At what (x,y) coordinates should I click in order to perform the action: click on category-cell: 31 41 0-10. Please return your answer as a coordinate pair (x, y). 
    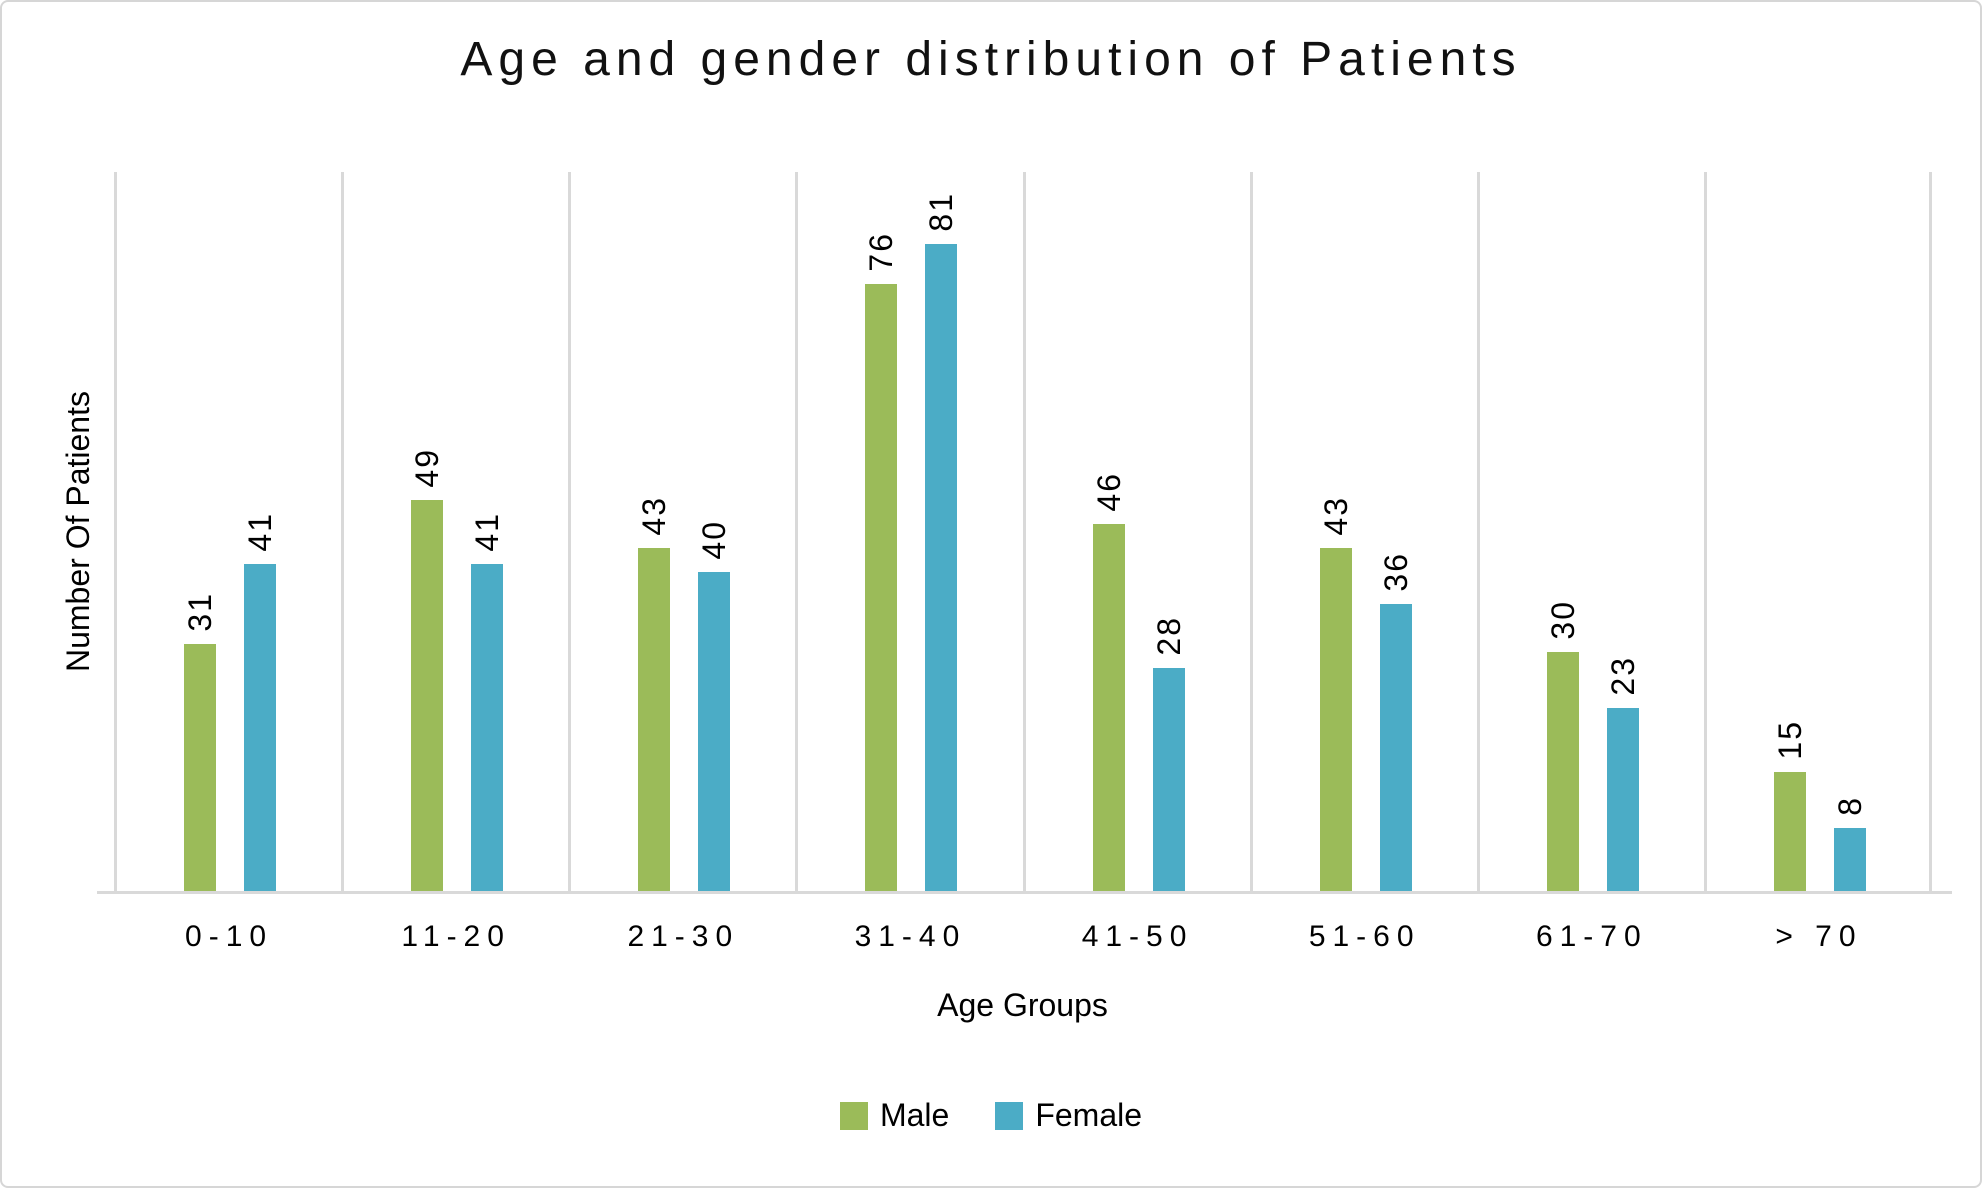
    Looking at the image, I should click on (227, 562).